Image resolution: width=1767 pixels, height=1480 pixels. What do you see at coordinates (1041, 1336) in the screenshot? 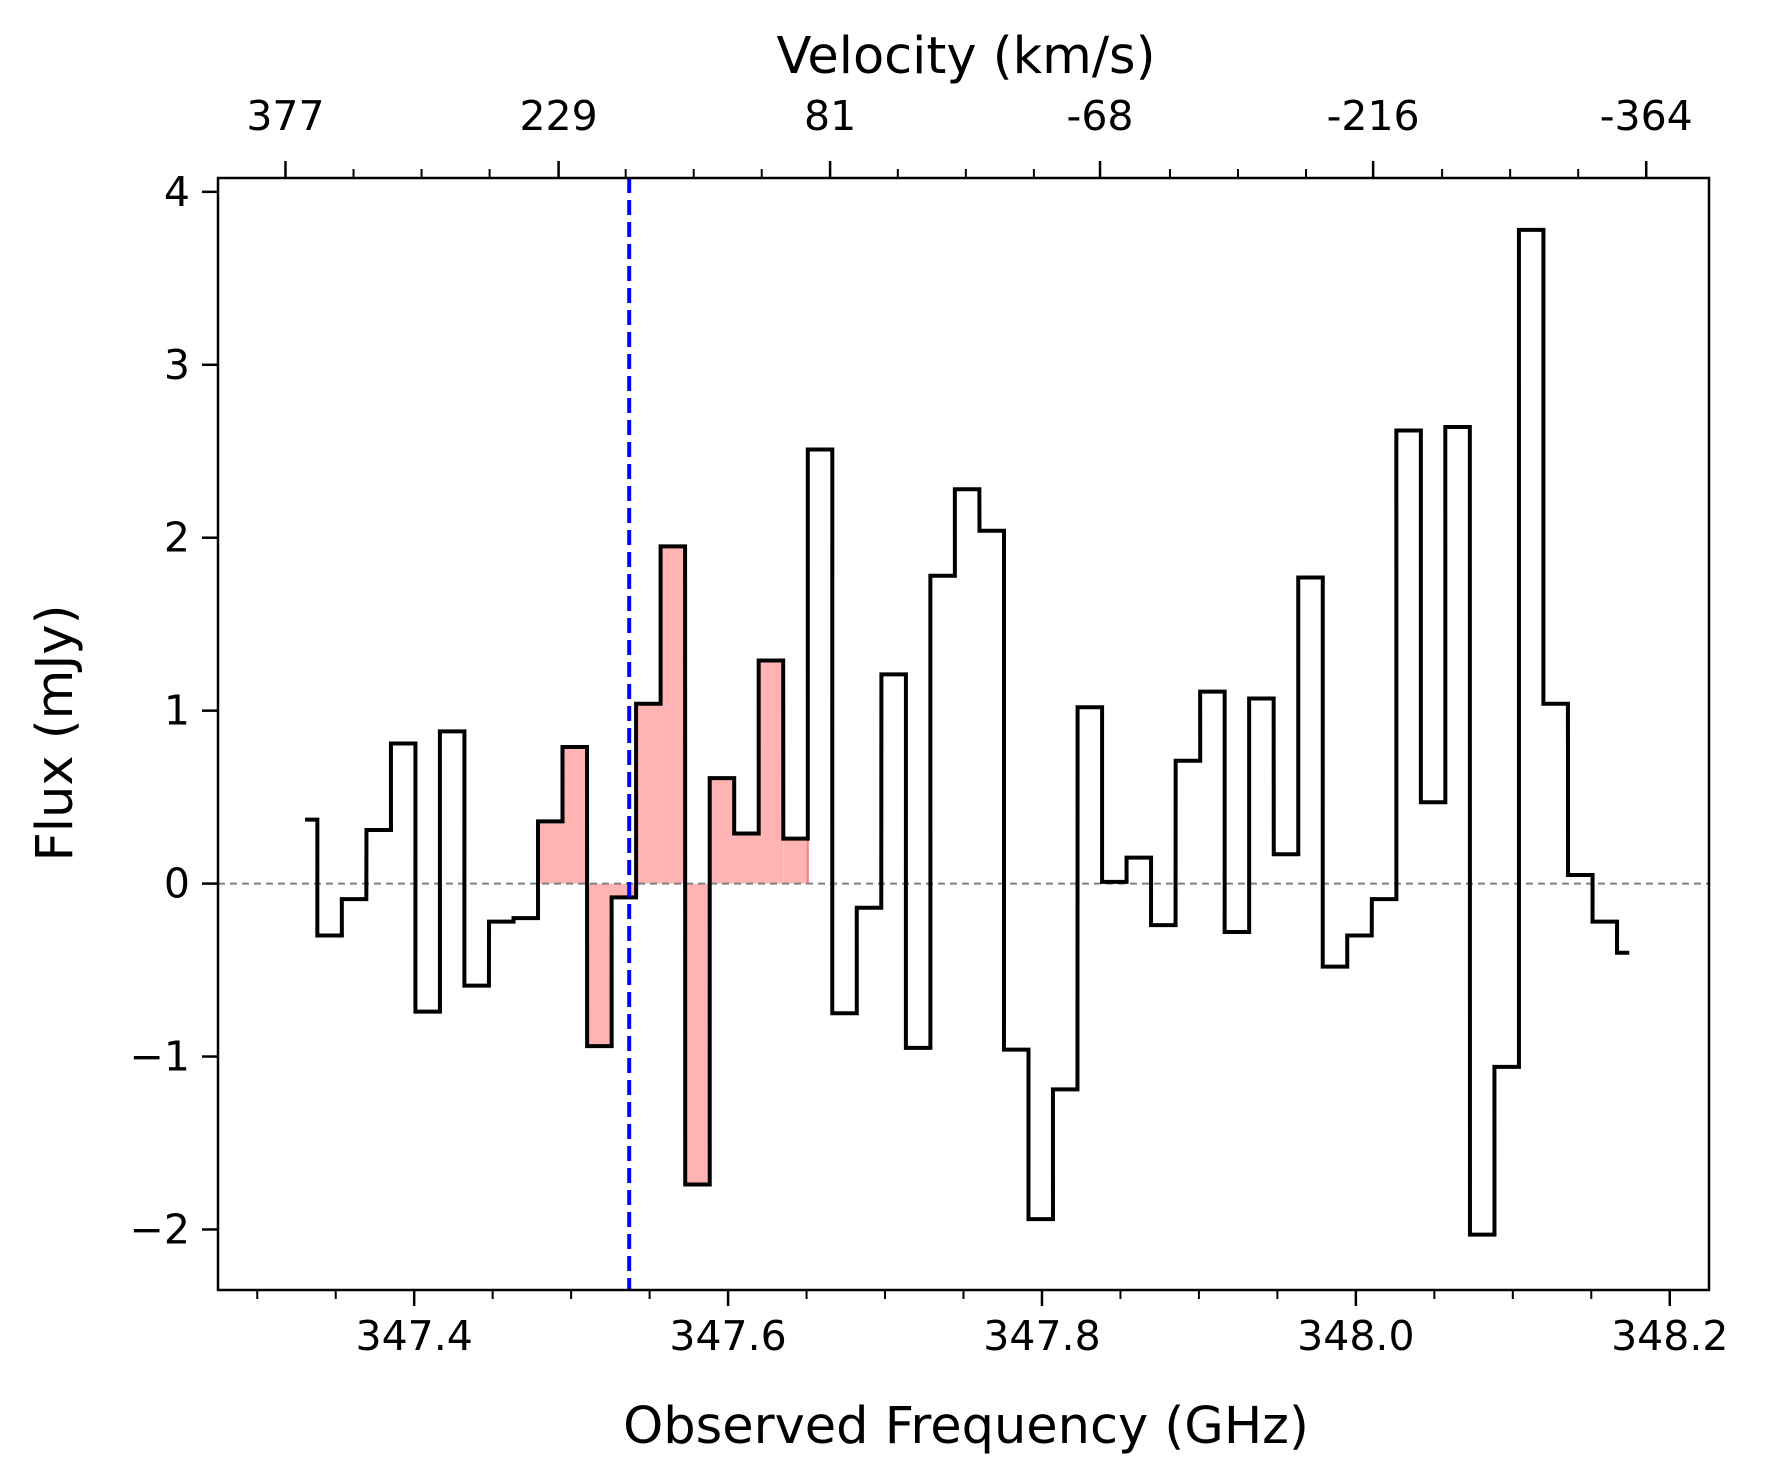
I see `x-tick-label: 347.8` at bounding box center [1041, 1336].